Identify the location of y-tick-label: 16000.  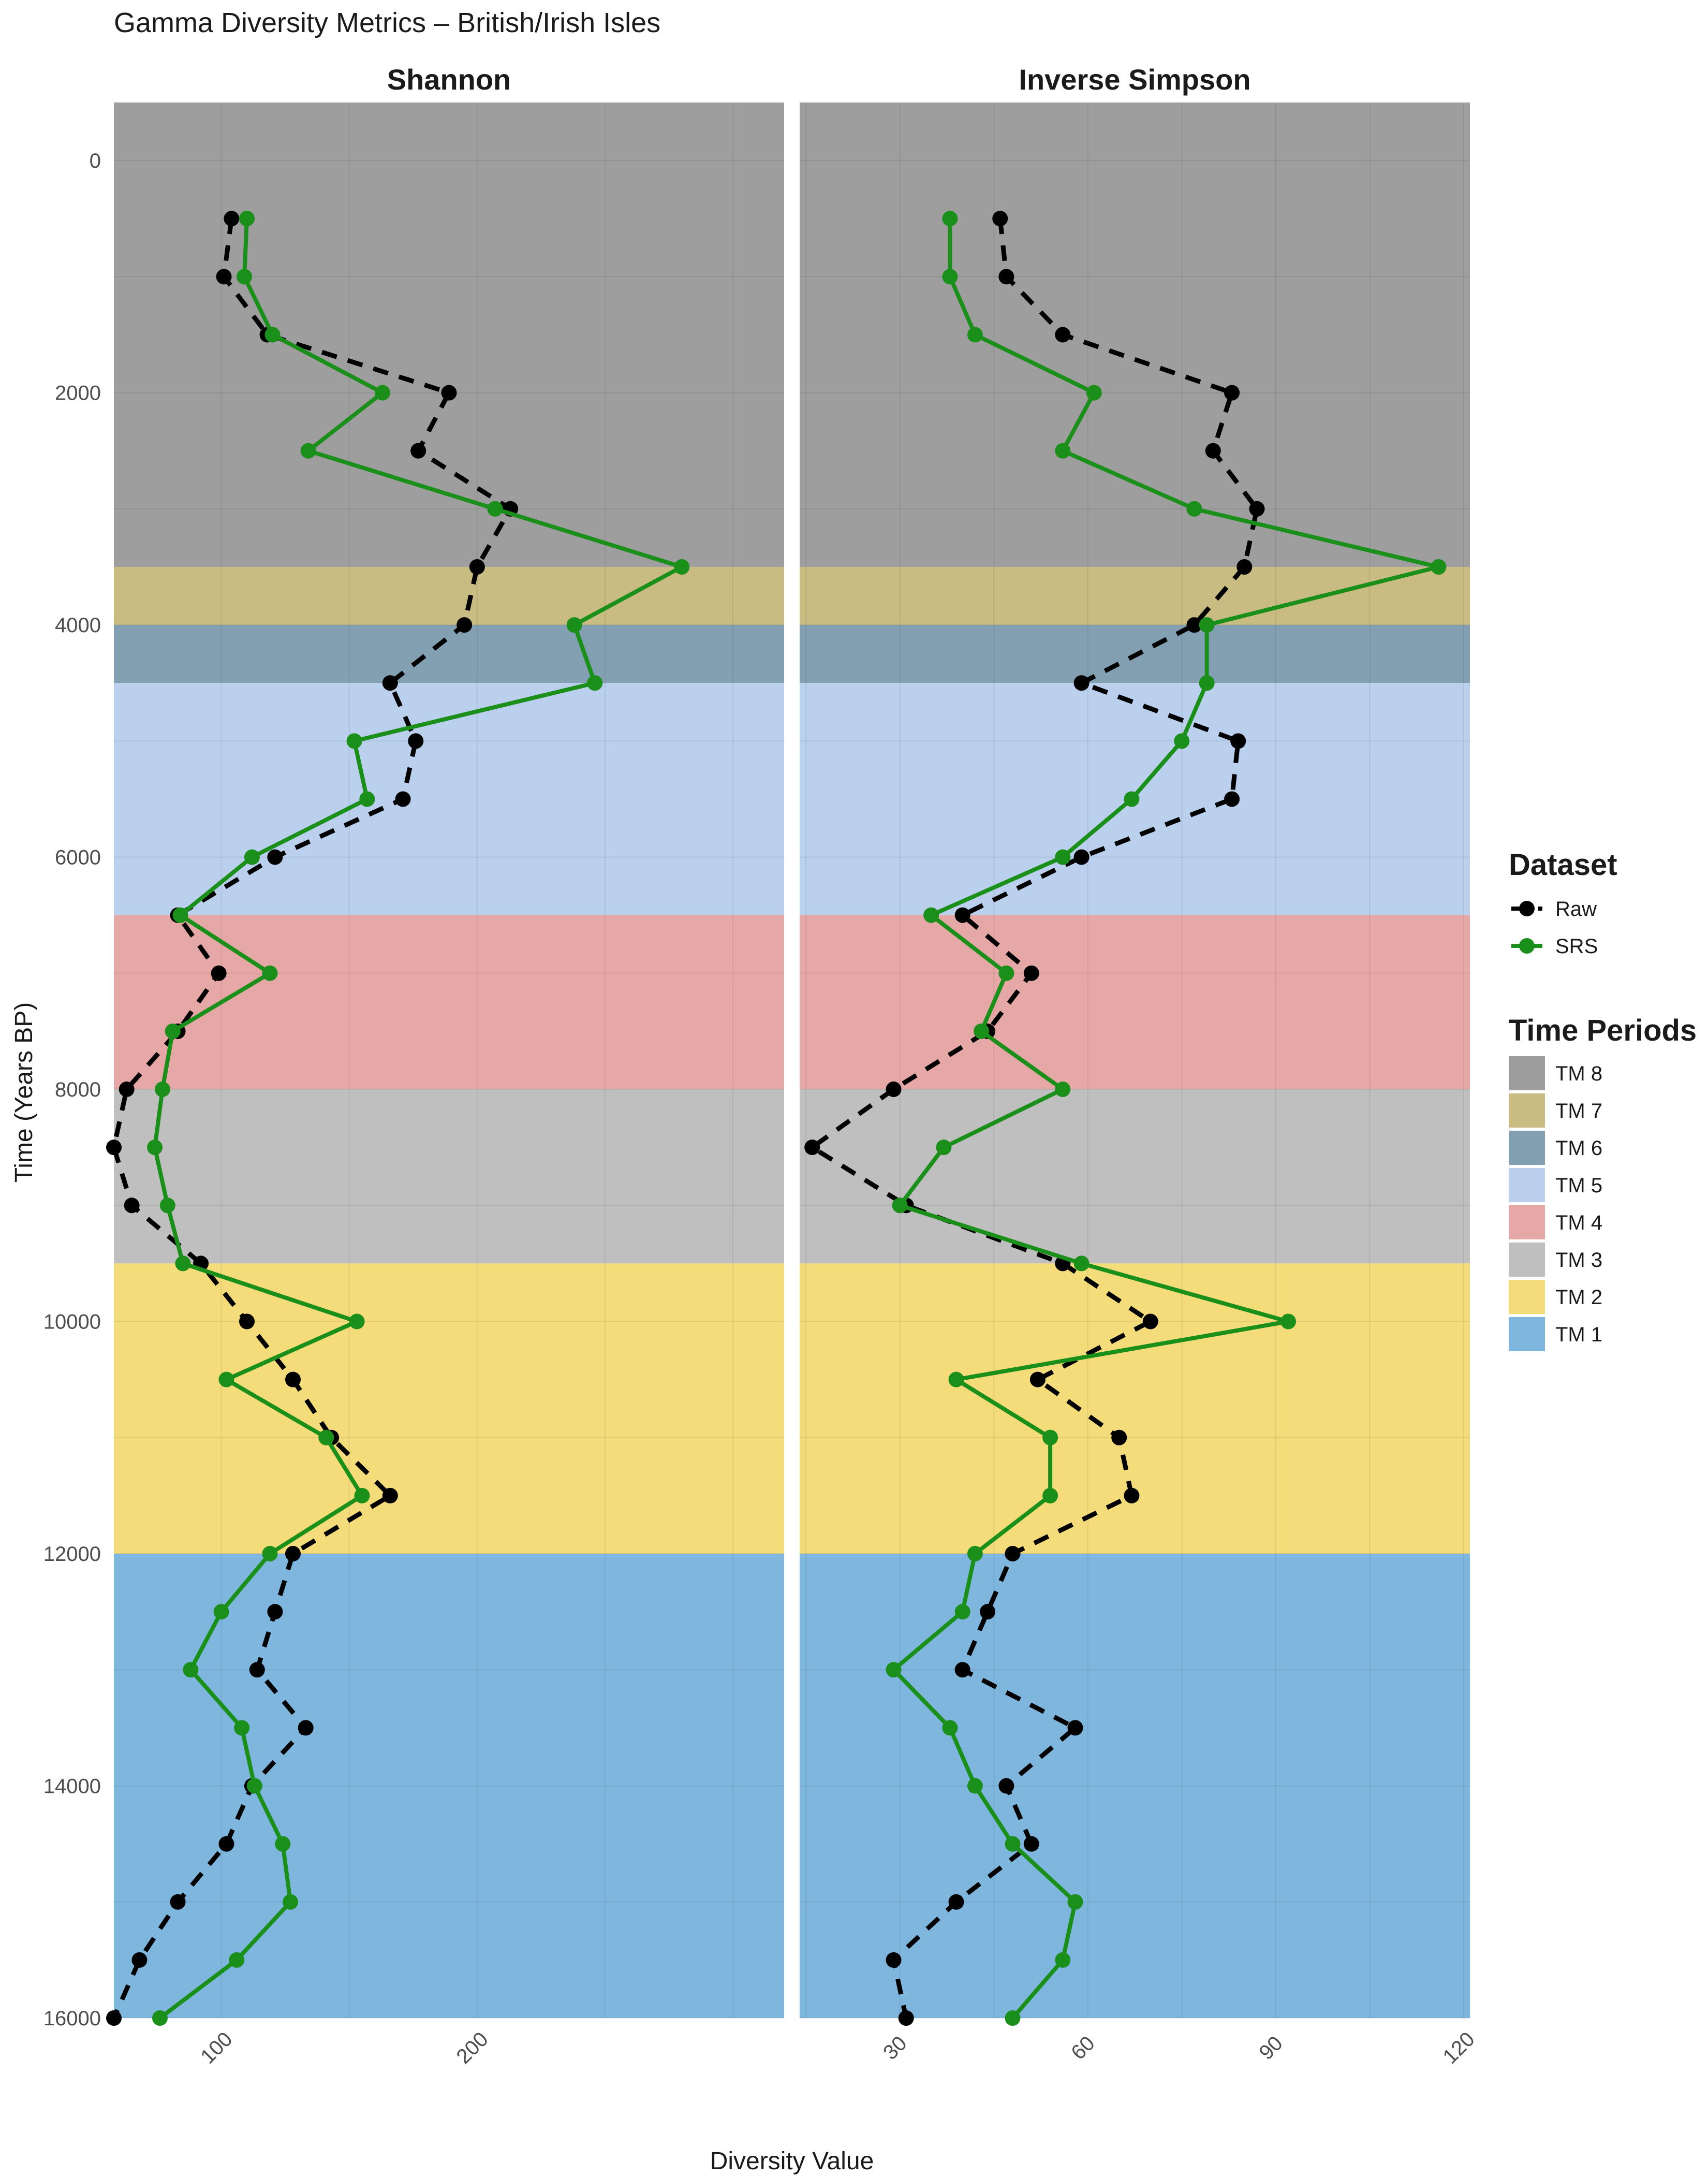
(72, 2018).